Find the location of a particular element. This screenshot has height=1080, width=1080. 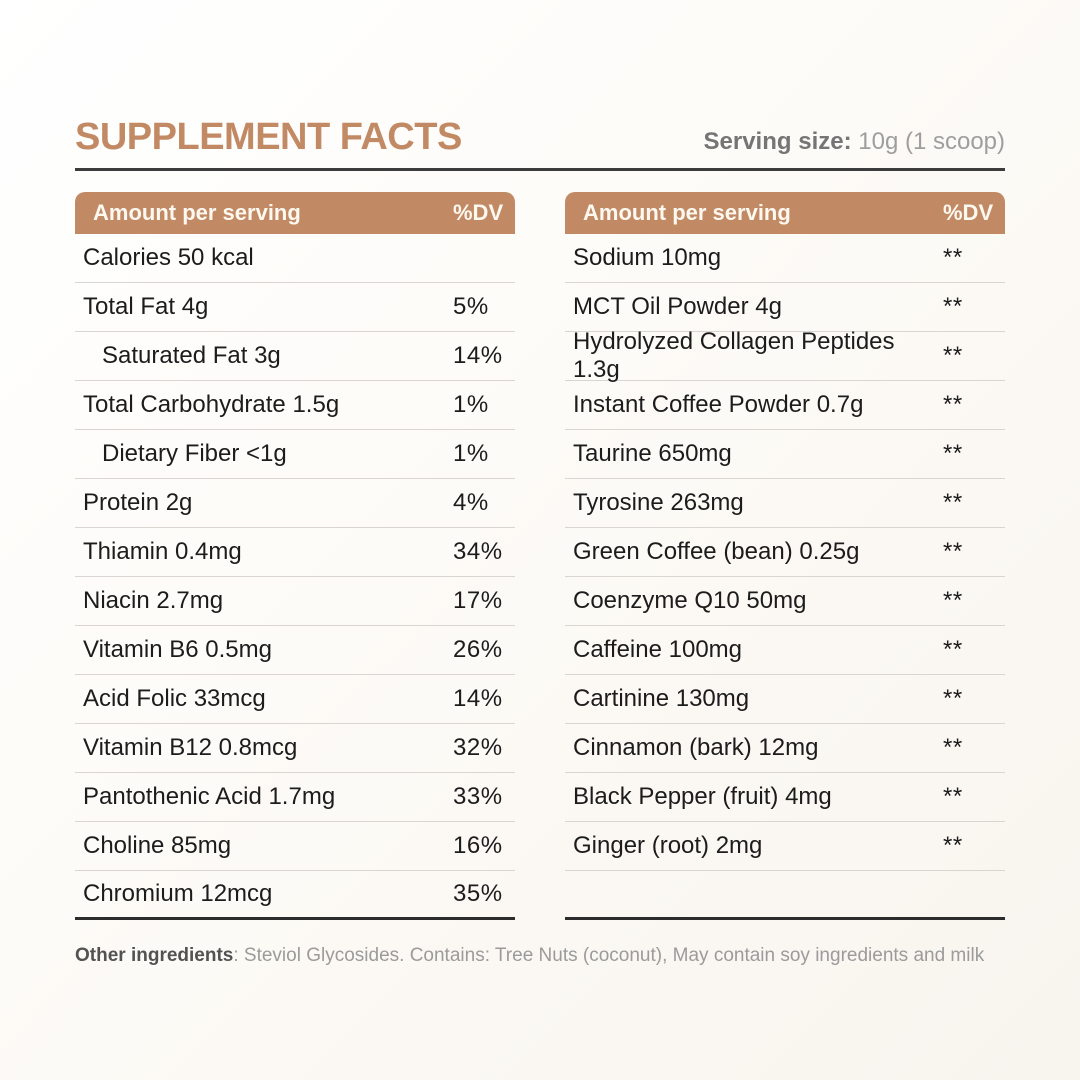

row-dv-value: 16% is located at coordinates (478, 845).